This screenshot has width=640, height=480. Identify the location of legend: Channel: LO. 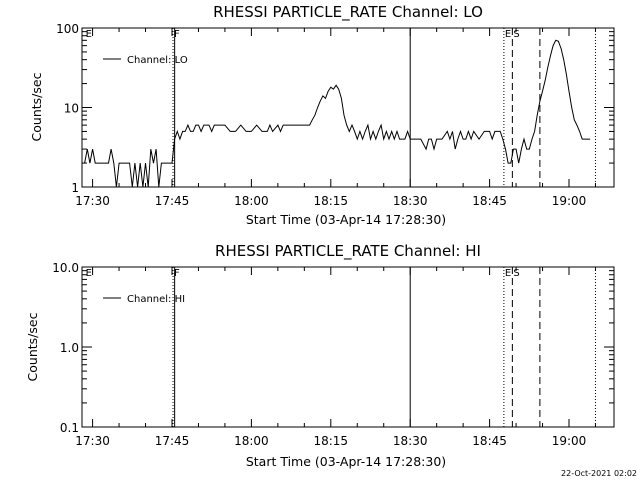
(145, 60).